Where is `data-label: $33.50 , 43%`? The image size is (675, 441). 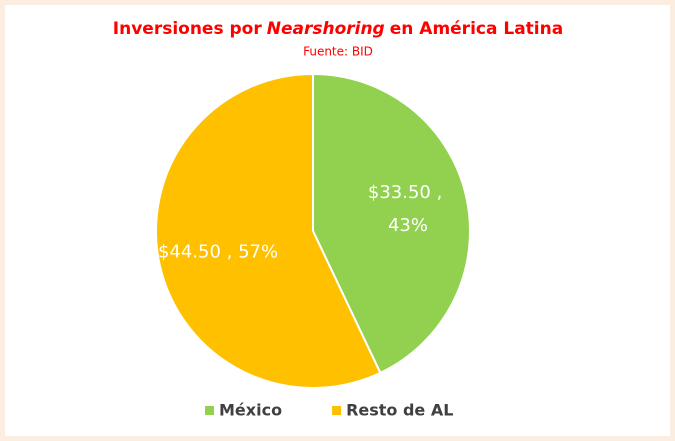 data-label: $33.50 , 43% is located at coordinates (408, 209).